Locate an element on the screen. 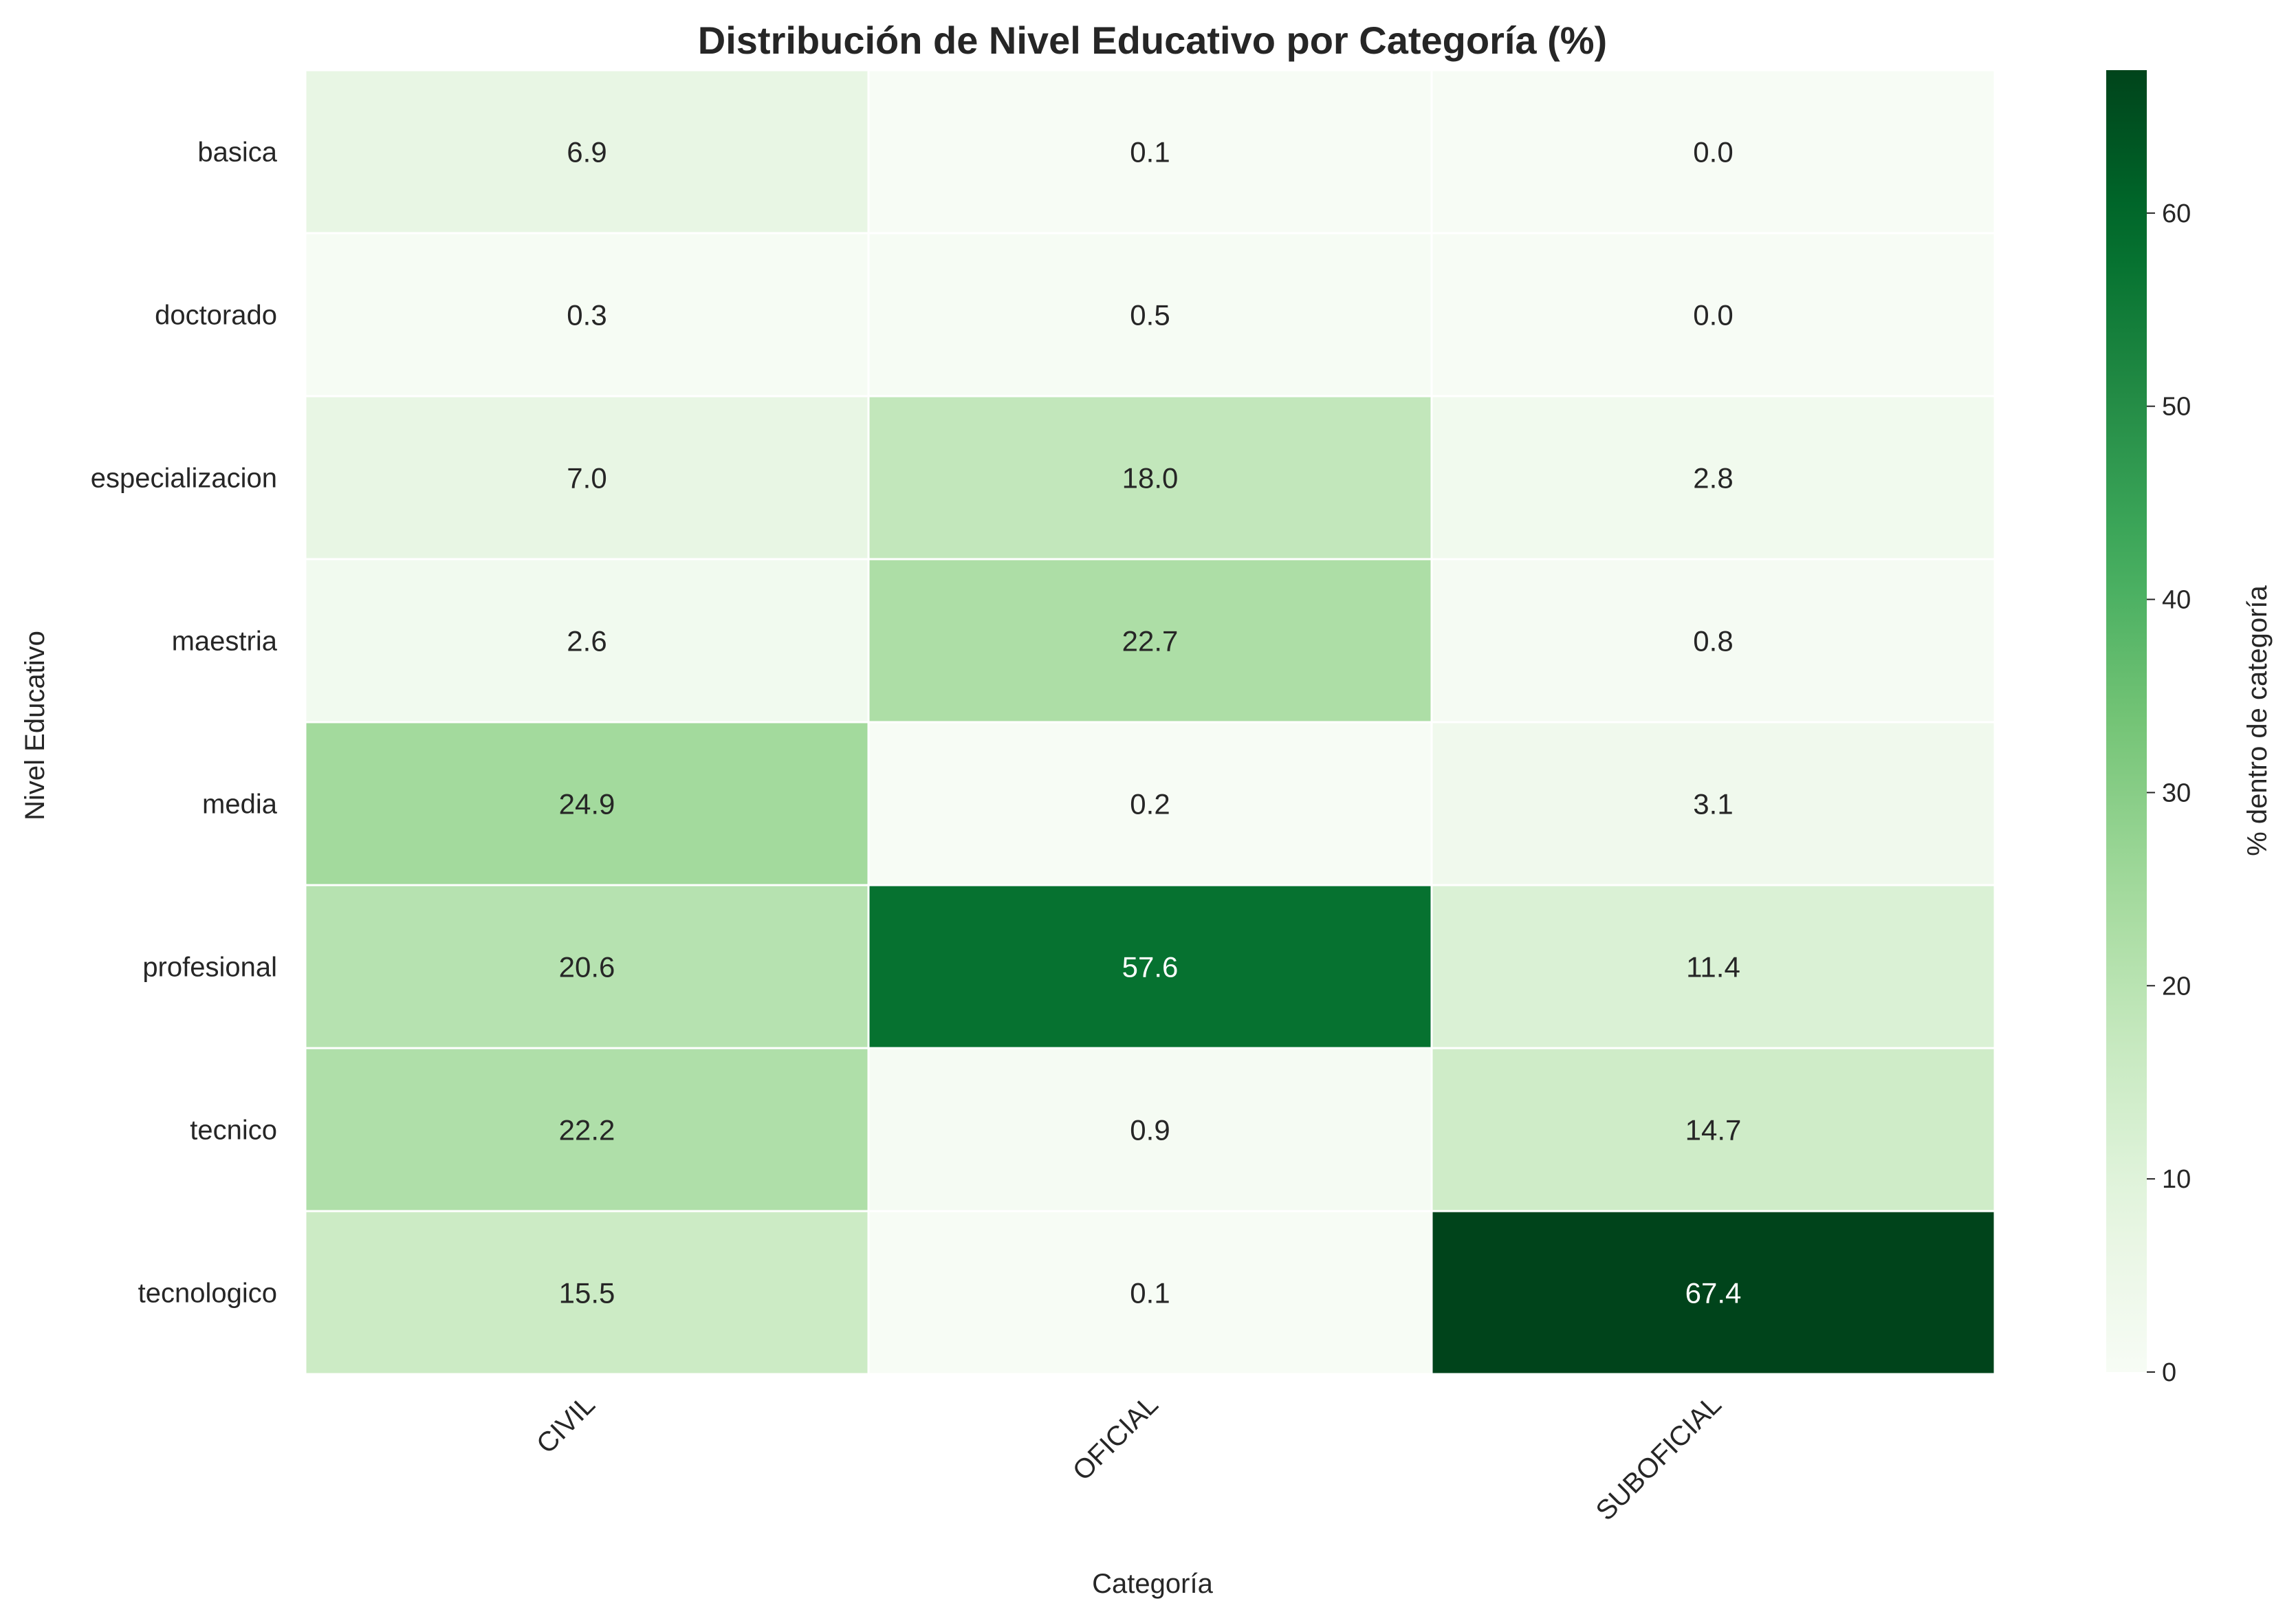 The width and height of the screenshot is (2296, 1621). cell-value-label: 67.4 is located at coordinates (1713, 1293).